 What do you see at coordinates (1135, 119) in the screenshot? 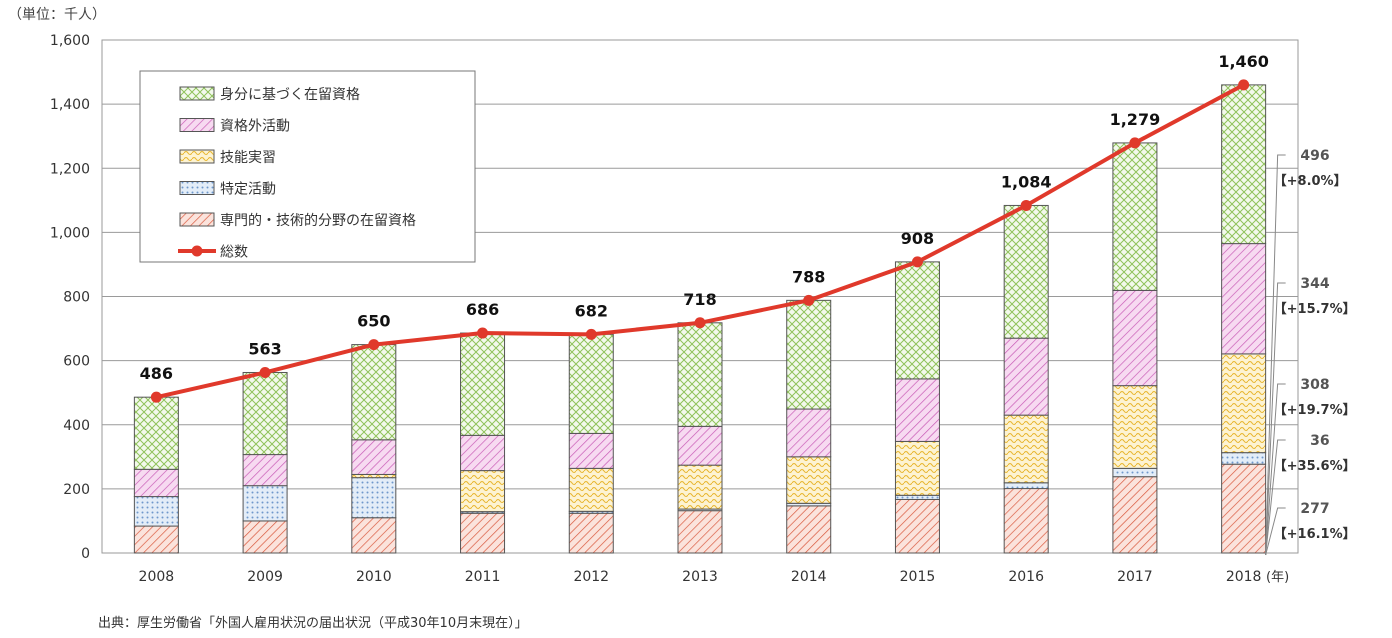
I see `total-data-label: 1,279` at bounding box center [1135, 119].